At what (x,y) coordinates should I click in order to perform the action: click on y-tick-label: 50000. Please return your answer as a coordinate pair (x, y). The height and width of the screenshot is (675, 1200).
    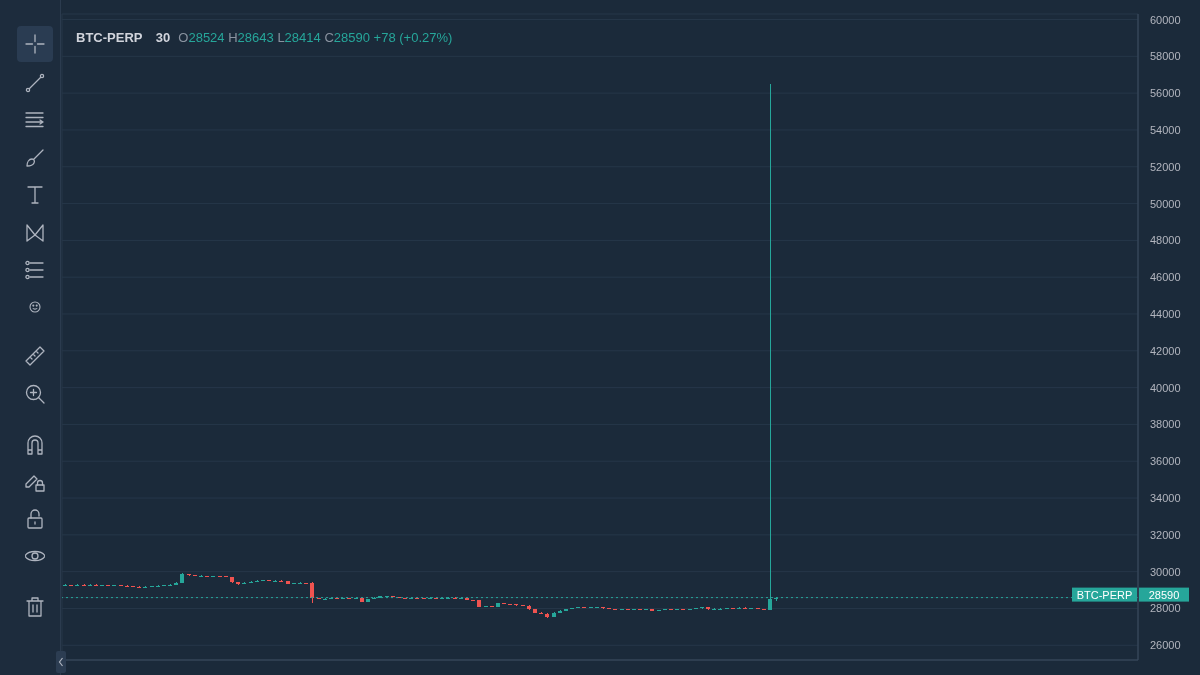
    Looking at the image, I should click on (1165, 203).